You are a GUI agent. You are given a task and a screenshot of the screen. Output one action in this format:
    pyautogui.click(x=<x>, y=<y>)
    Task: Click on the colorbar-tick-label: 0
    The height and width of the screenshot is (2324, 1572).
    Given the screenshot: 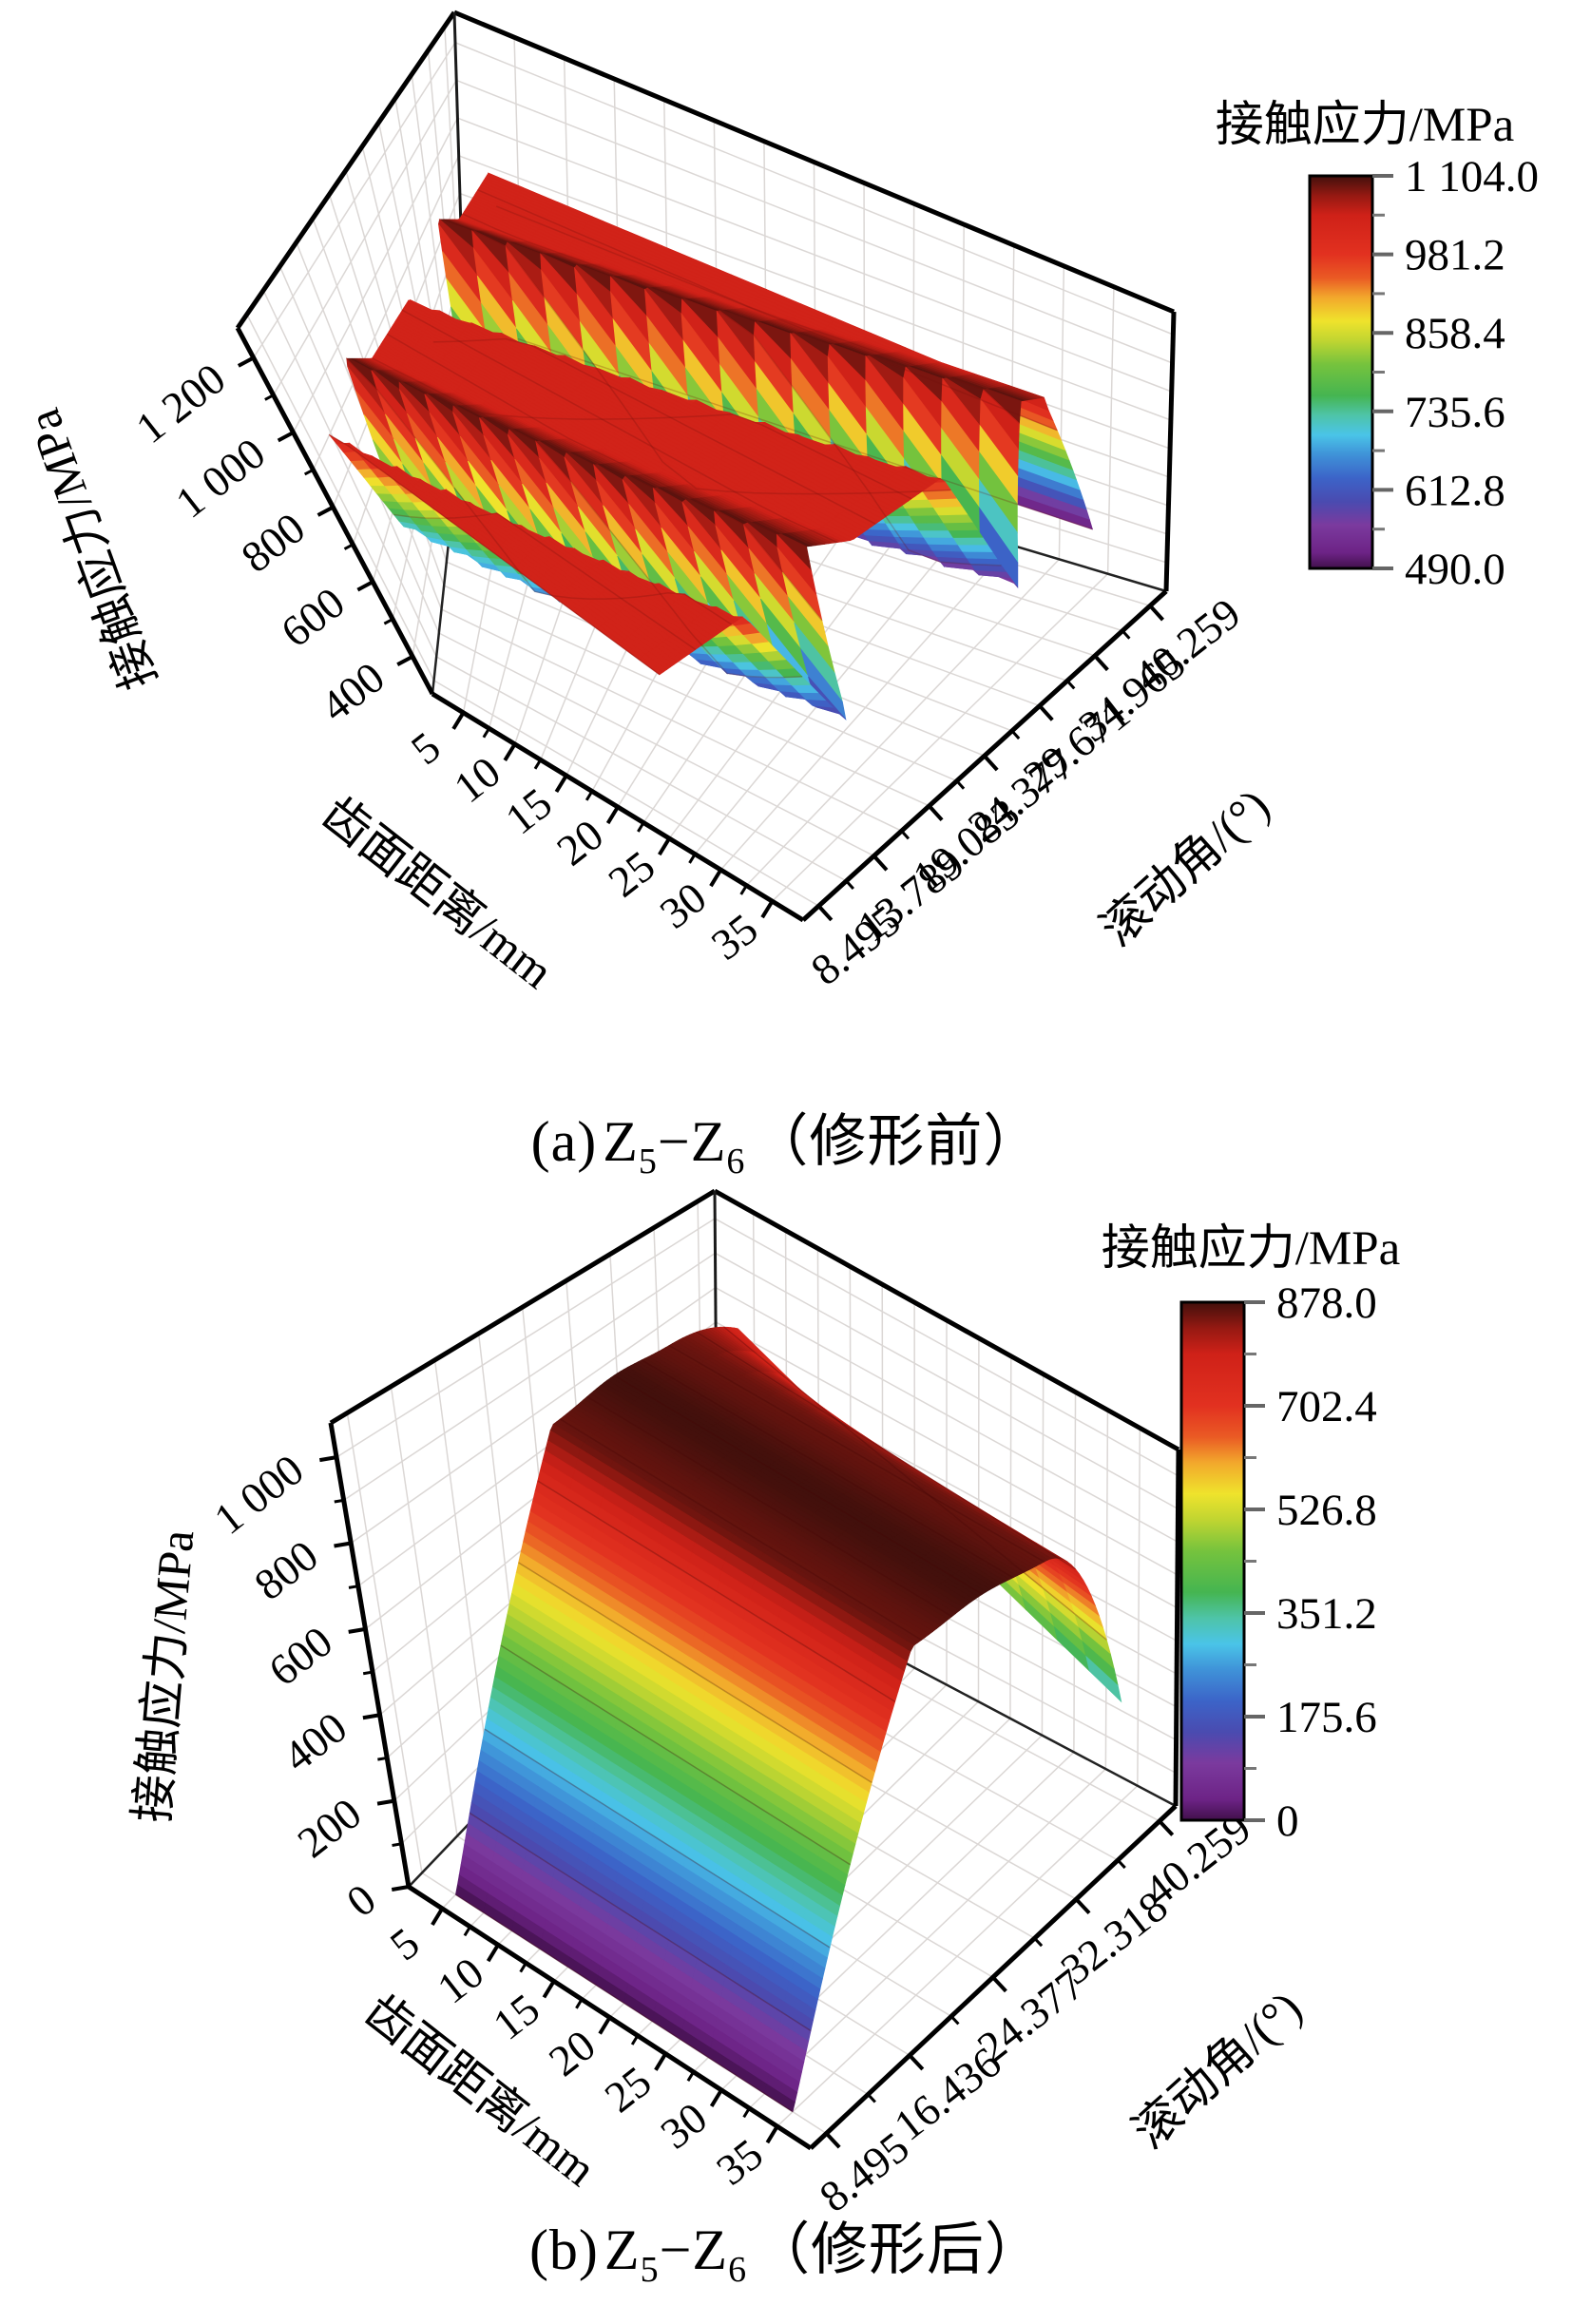 What is the action you would take?
    pyautogui.click(x=1287, y=1821)
    